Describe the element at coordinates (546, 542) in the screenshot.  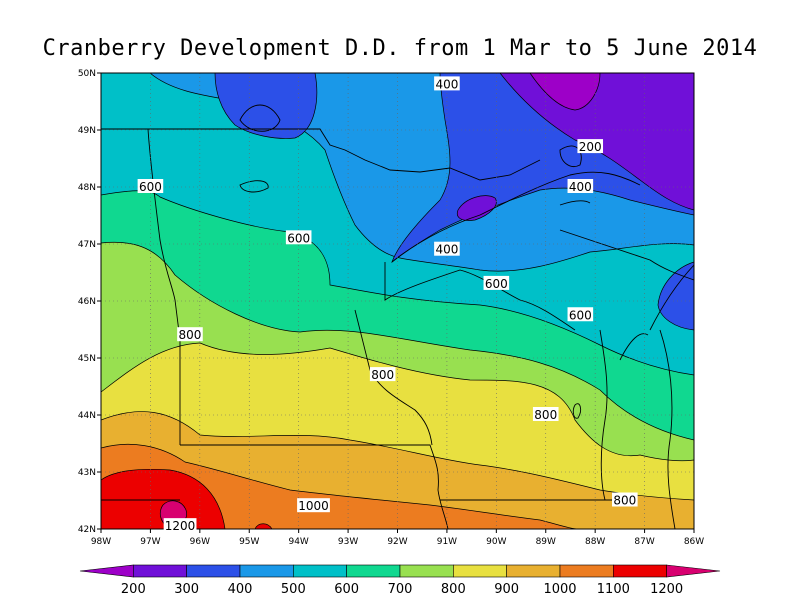
I see `lon-tick-label: 89W` at that location.